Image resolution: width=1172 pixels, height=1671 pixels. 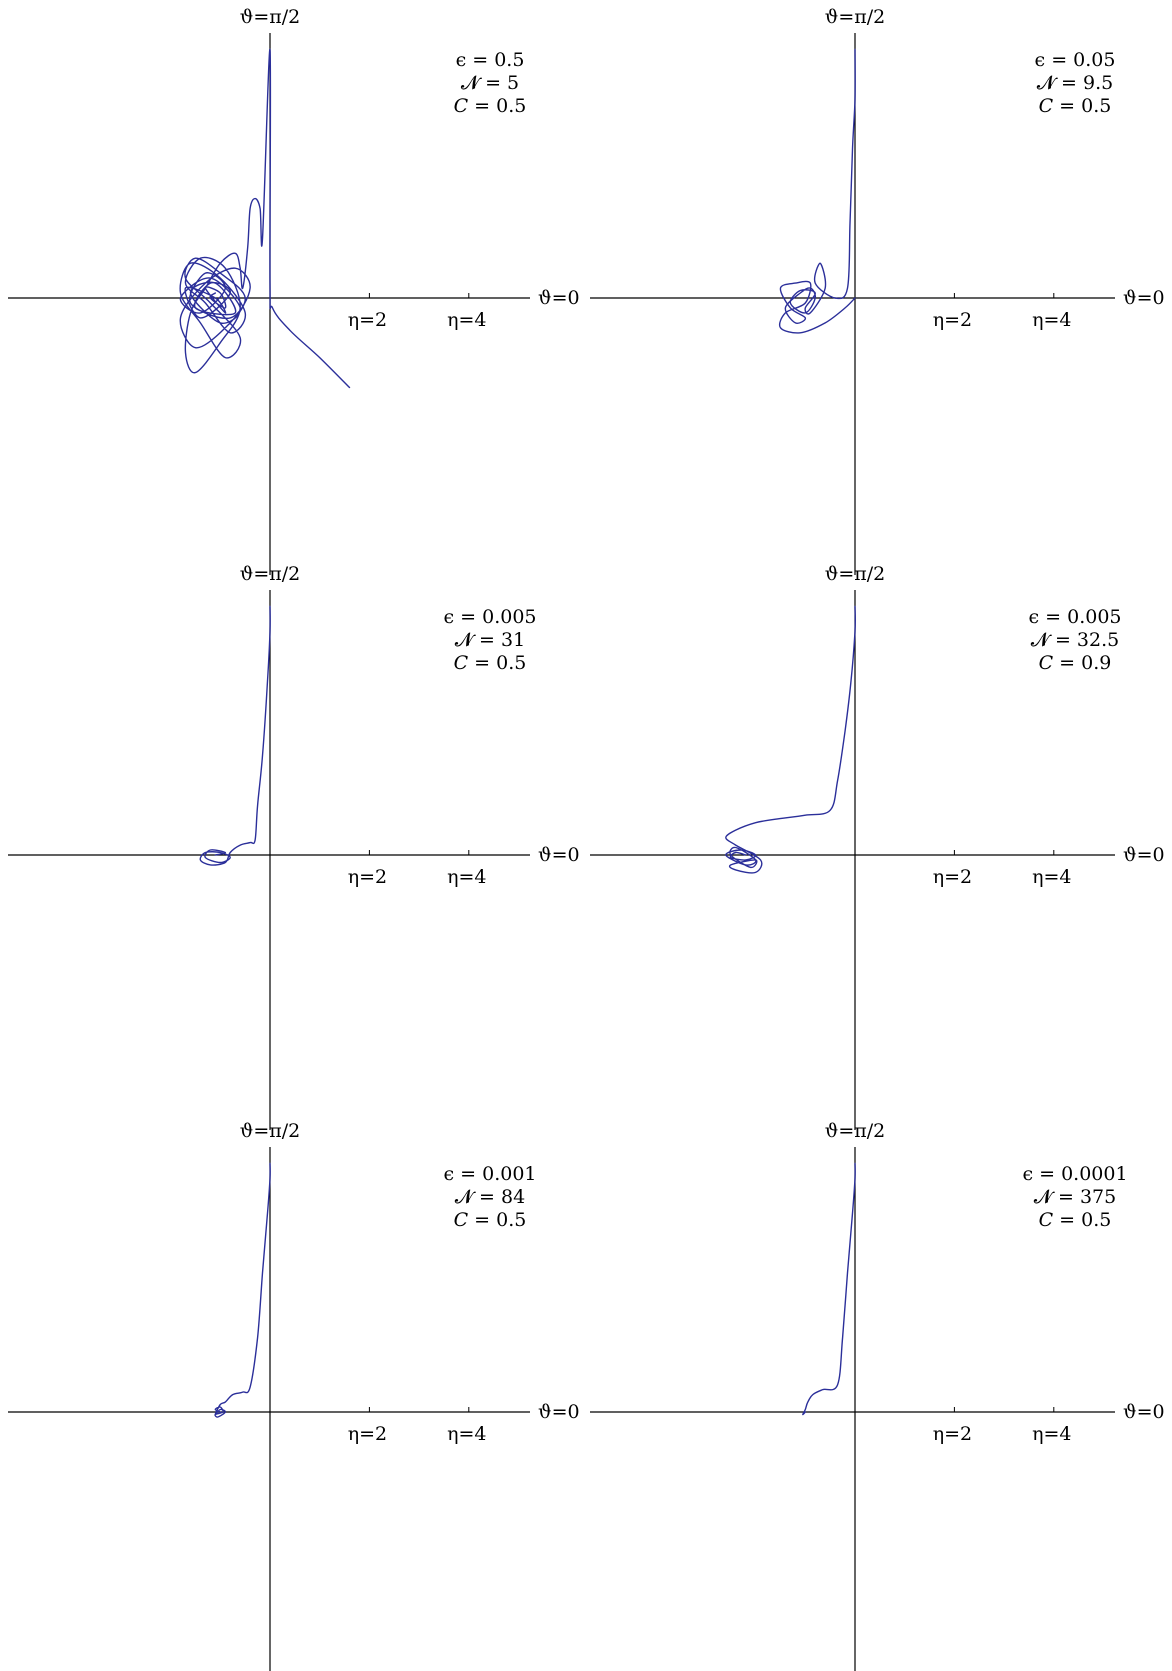 I want to click on parameter-label: ϵ = 0.001, so click(x=489, y=1174).